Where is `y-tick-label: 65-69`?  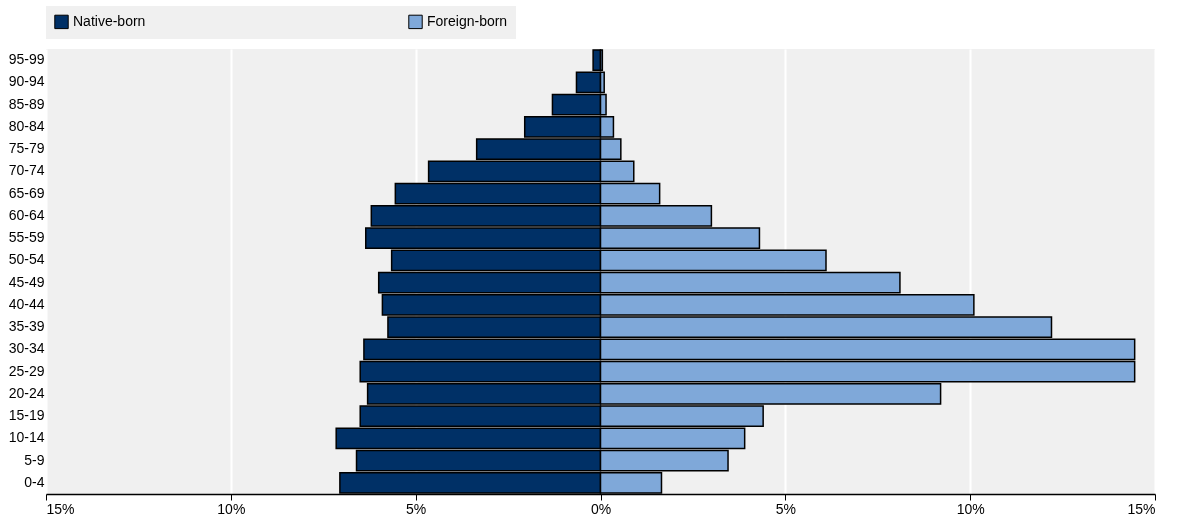
y-tick-label: 65-69 is located at coordinates (26, 192).